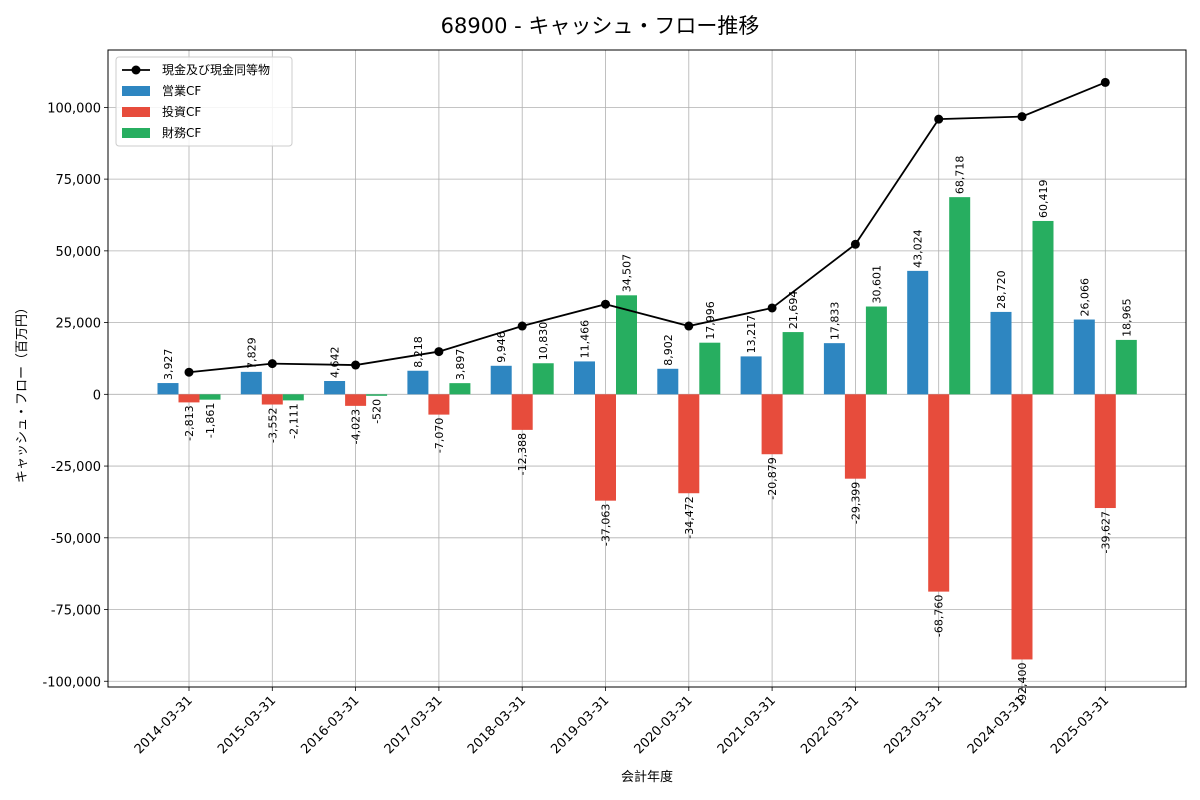 Image resolution: width=1200 pixels, height=800 pixels. What do you see at coordinates (460, 365) in the screenshot?
I see `bar-value-label: 3,897` at bounding box center [460, 365].